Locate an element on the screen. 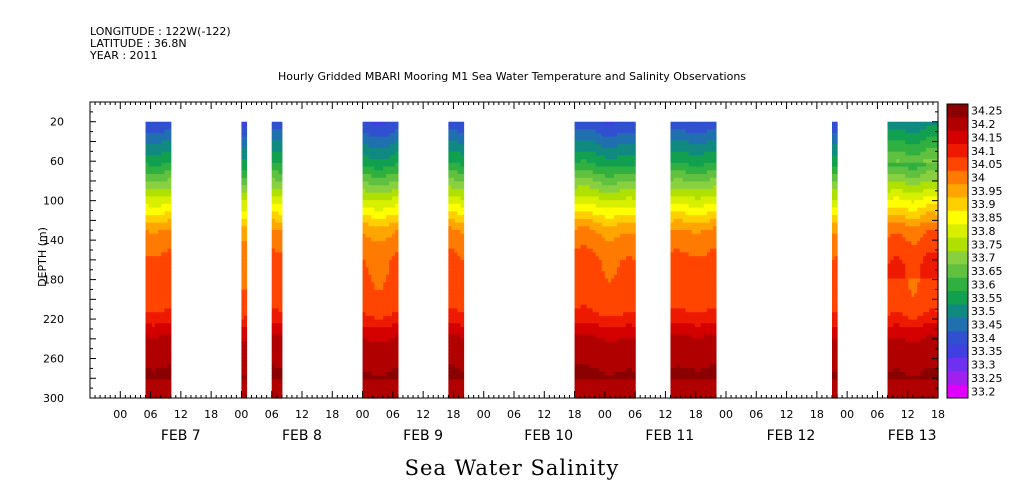 Image resolution: width=1009 pixels, height=504 pixels. colorbar-label: 34.1 is located at coordinates (983, 151).